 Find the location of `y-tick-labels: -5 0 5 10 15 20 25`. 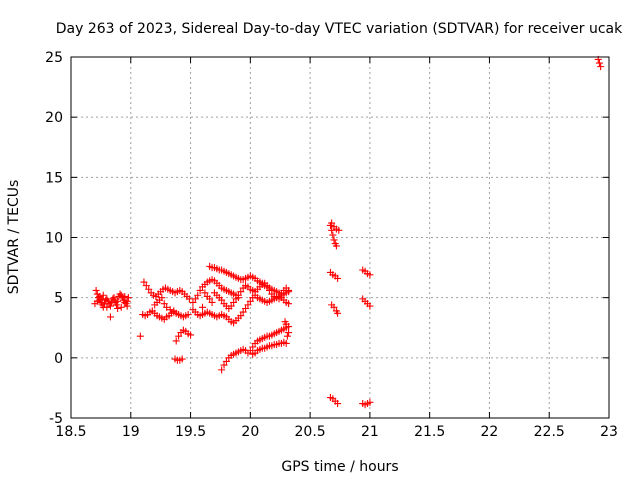

y-tick-labels: -5 0 5 10 15 20 25 is located at coordinates (54, 238).